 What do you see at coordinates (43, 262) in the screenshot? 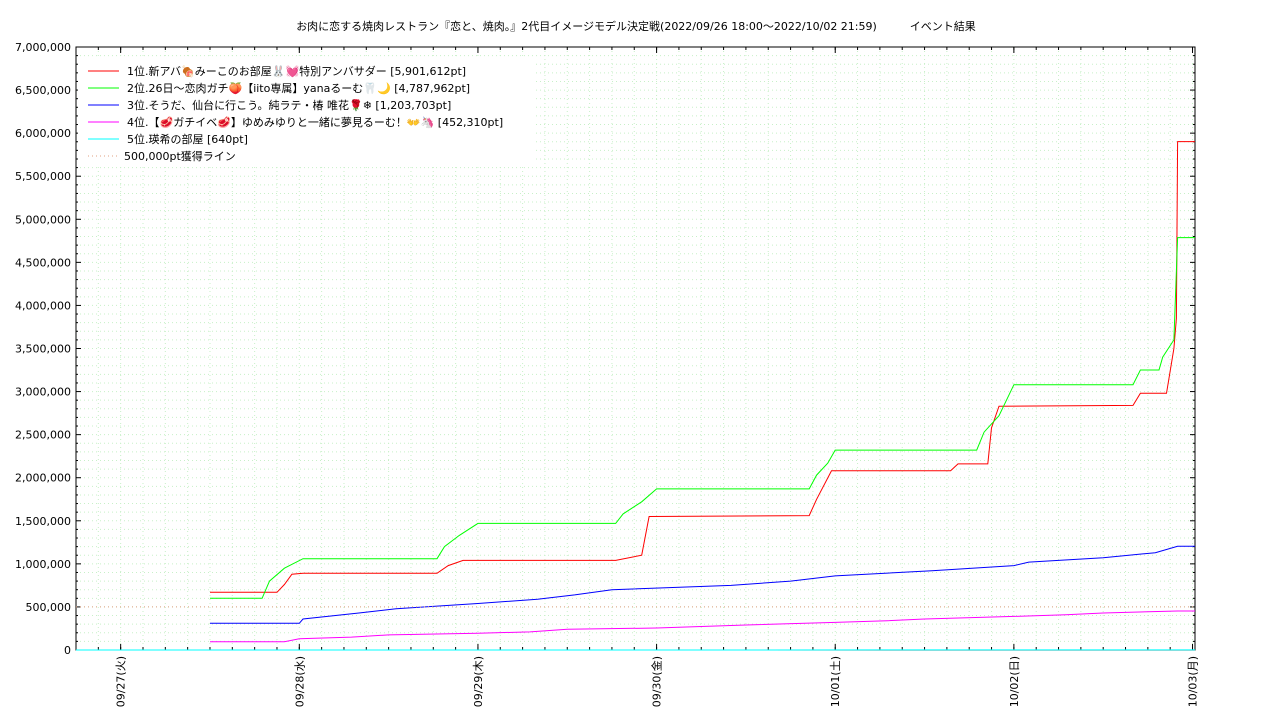
I see `y-tick-label: 4,500,000` at bounding box center [43, 262].